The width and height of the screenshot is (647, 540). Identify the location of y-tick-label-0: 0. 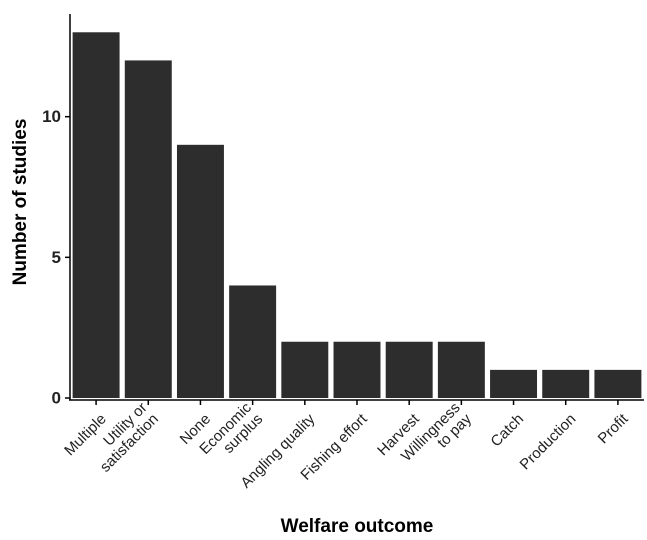
(56, 398).